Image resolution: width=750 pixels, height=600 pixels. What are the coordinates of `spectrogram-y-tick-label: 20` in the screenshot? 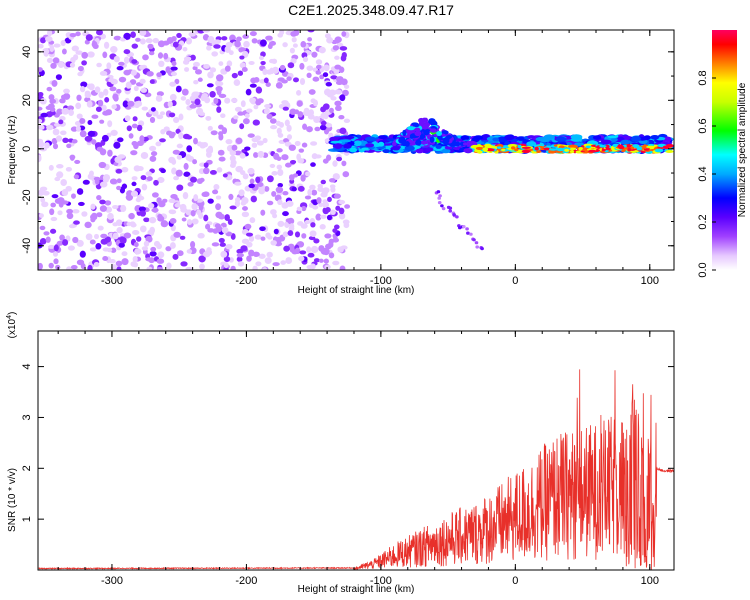 It's located at (27, 100).